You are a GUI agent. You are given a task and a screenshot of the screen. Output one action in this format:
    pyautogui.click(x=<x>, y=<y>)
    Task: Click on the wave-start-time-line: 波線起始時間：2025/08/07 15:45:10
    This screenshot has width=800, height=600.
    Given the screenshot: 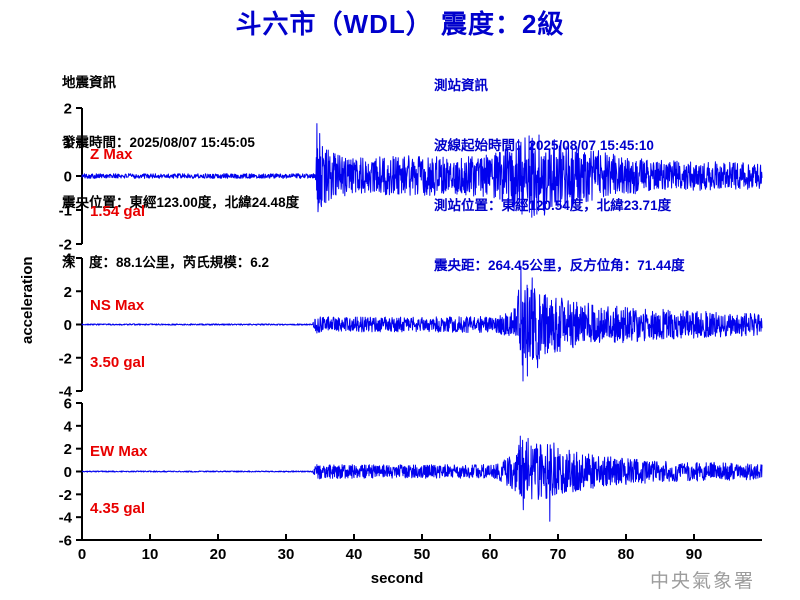 What is the action you would take?
    pyautogui.click(x=544, y=145)
    